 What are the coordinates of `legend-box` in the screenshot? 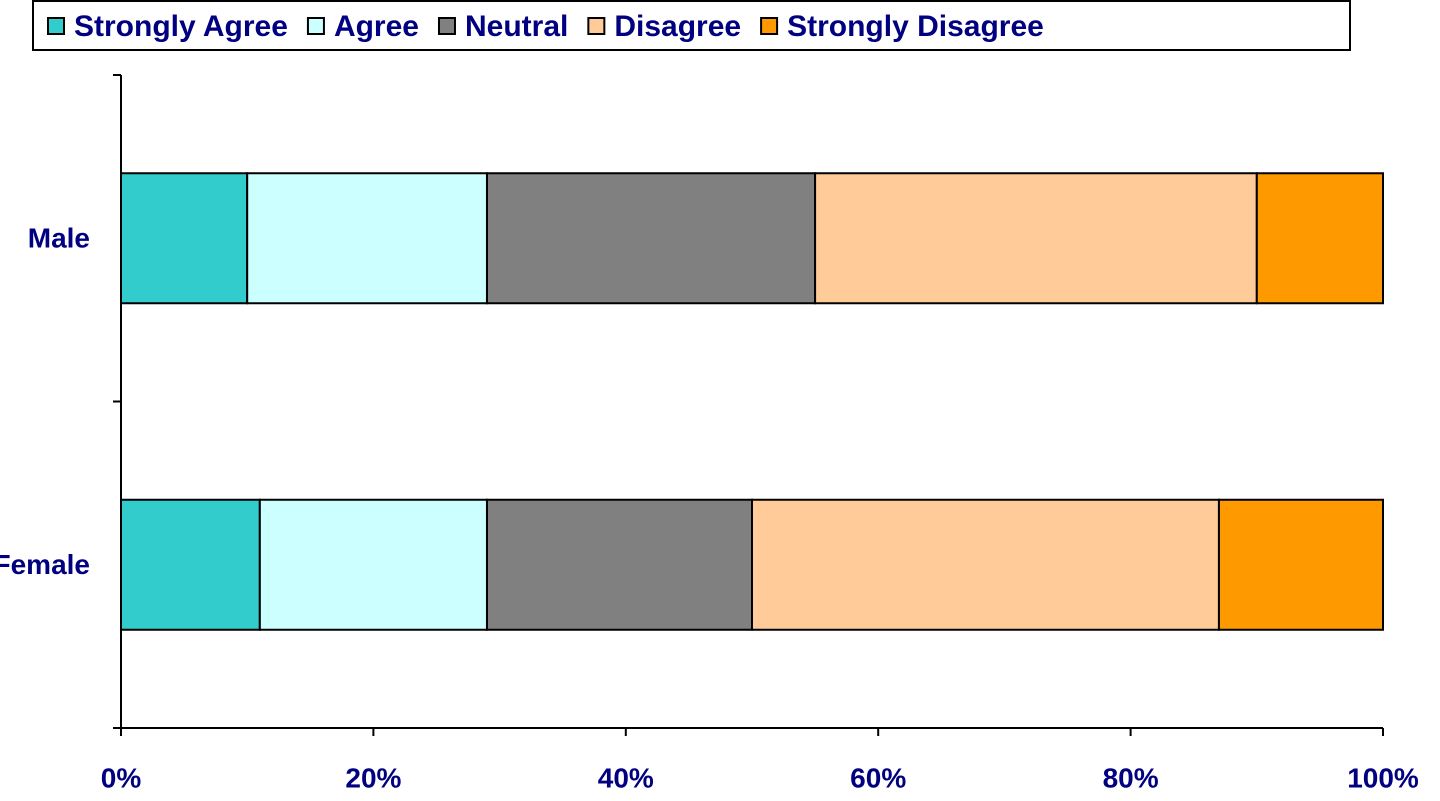 It's located at (691, 25).